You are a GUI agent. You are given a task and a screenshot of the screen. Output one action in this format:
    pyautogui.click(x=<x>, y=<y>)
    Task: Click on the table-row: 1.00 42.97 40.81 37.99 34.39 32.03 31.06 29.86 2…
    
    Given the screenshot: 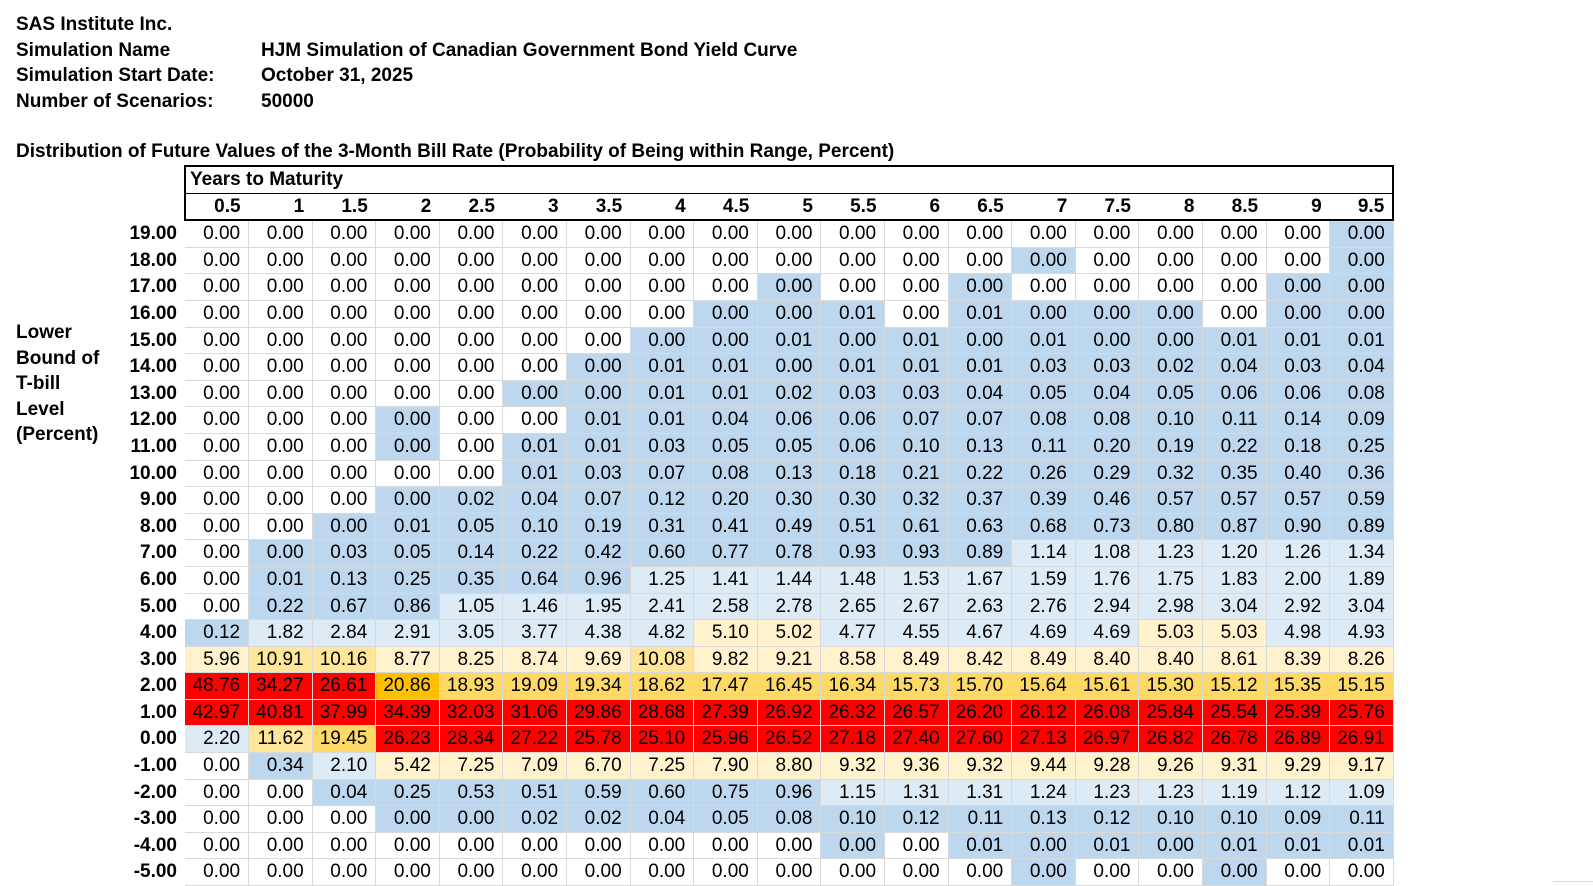 What is the action you would take?
    pyautogui.click(x=753, y=713)
    